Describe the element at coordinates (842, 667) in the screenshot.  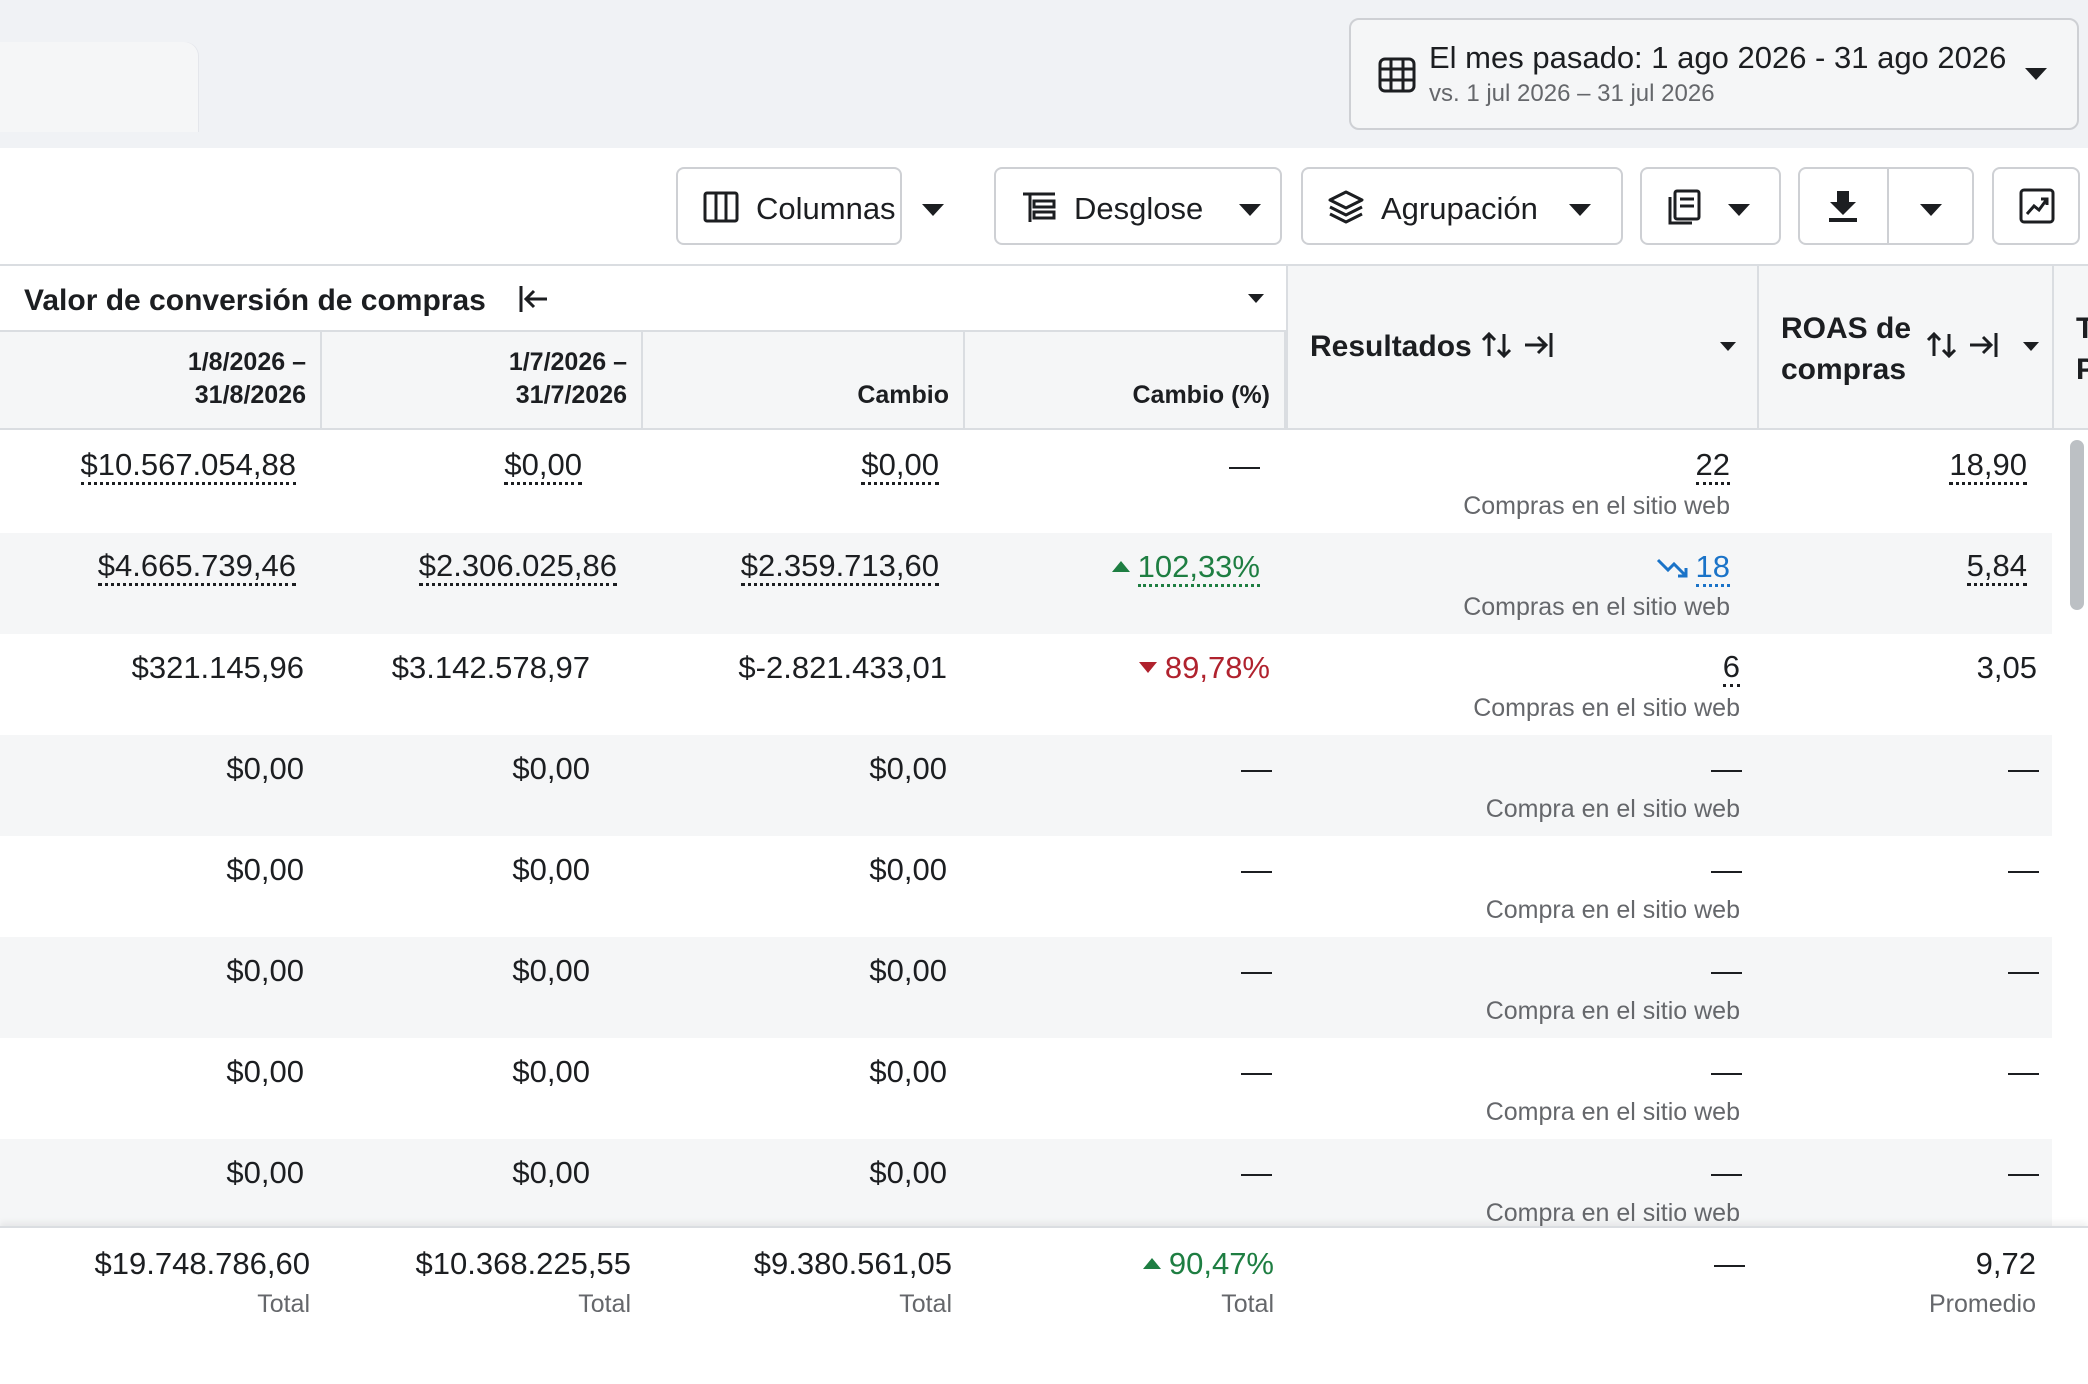
I see `cell-change: $-2.821.433,01` at that location.